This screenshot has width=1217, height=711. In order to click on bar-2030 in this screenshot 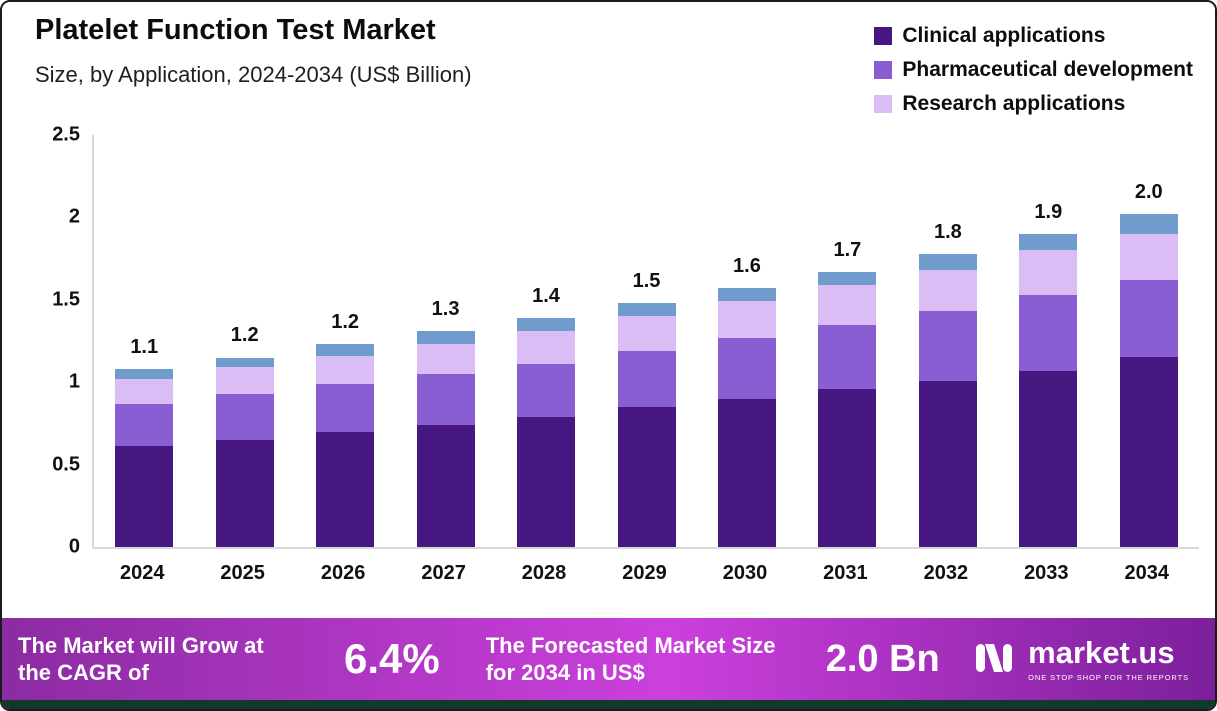, I will do `click(746, 417)`.